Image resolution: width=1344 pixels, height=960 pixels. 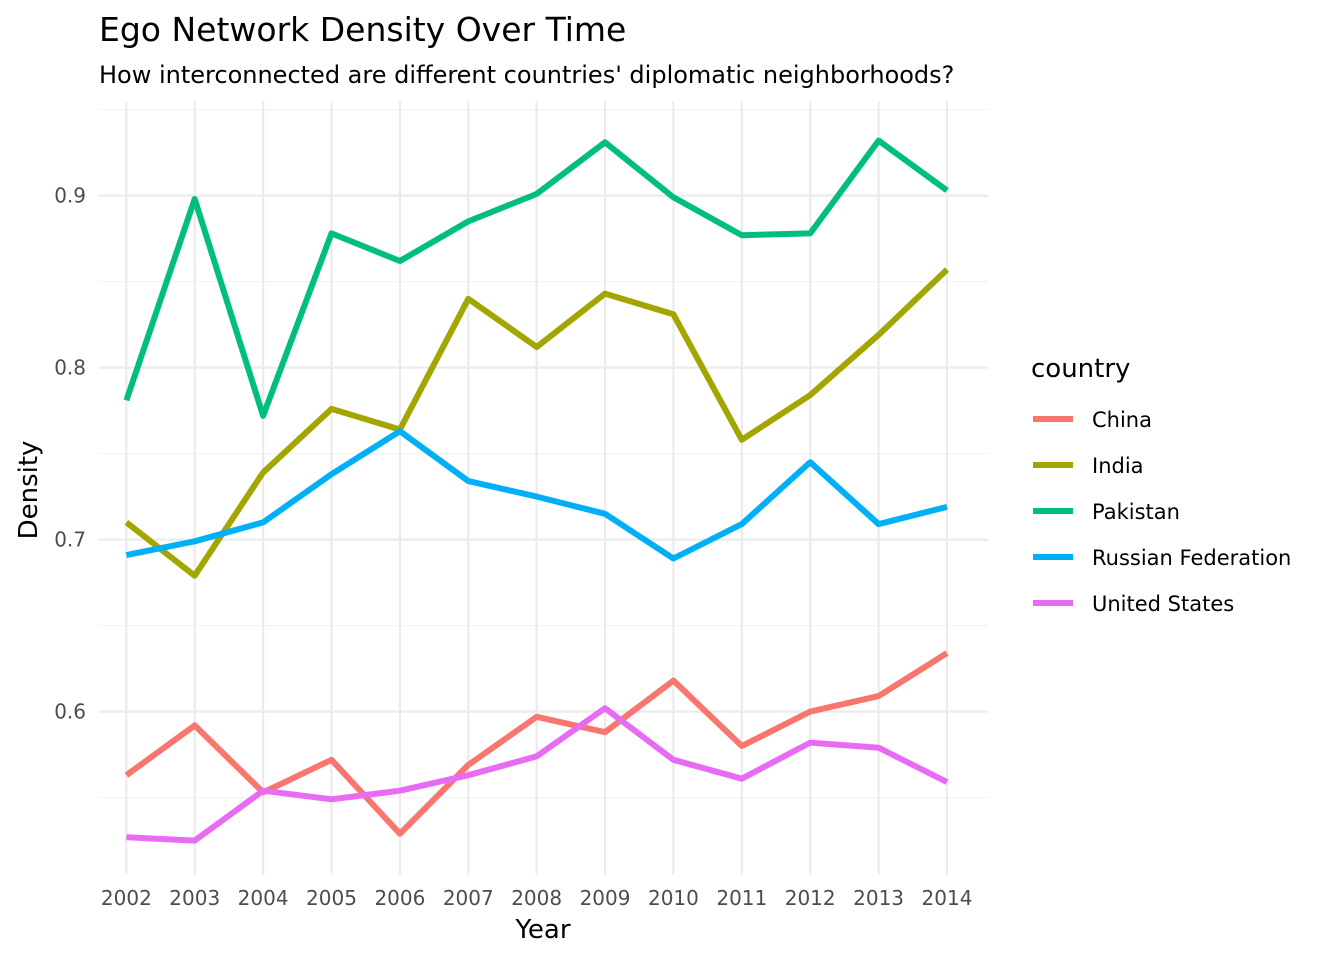 What do you see at coordinates (126, 898) in the screenshot?
I see `x-tick-label: 2002` at bounding box center [126, 898].